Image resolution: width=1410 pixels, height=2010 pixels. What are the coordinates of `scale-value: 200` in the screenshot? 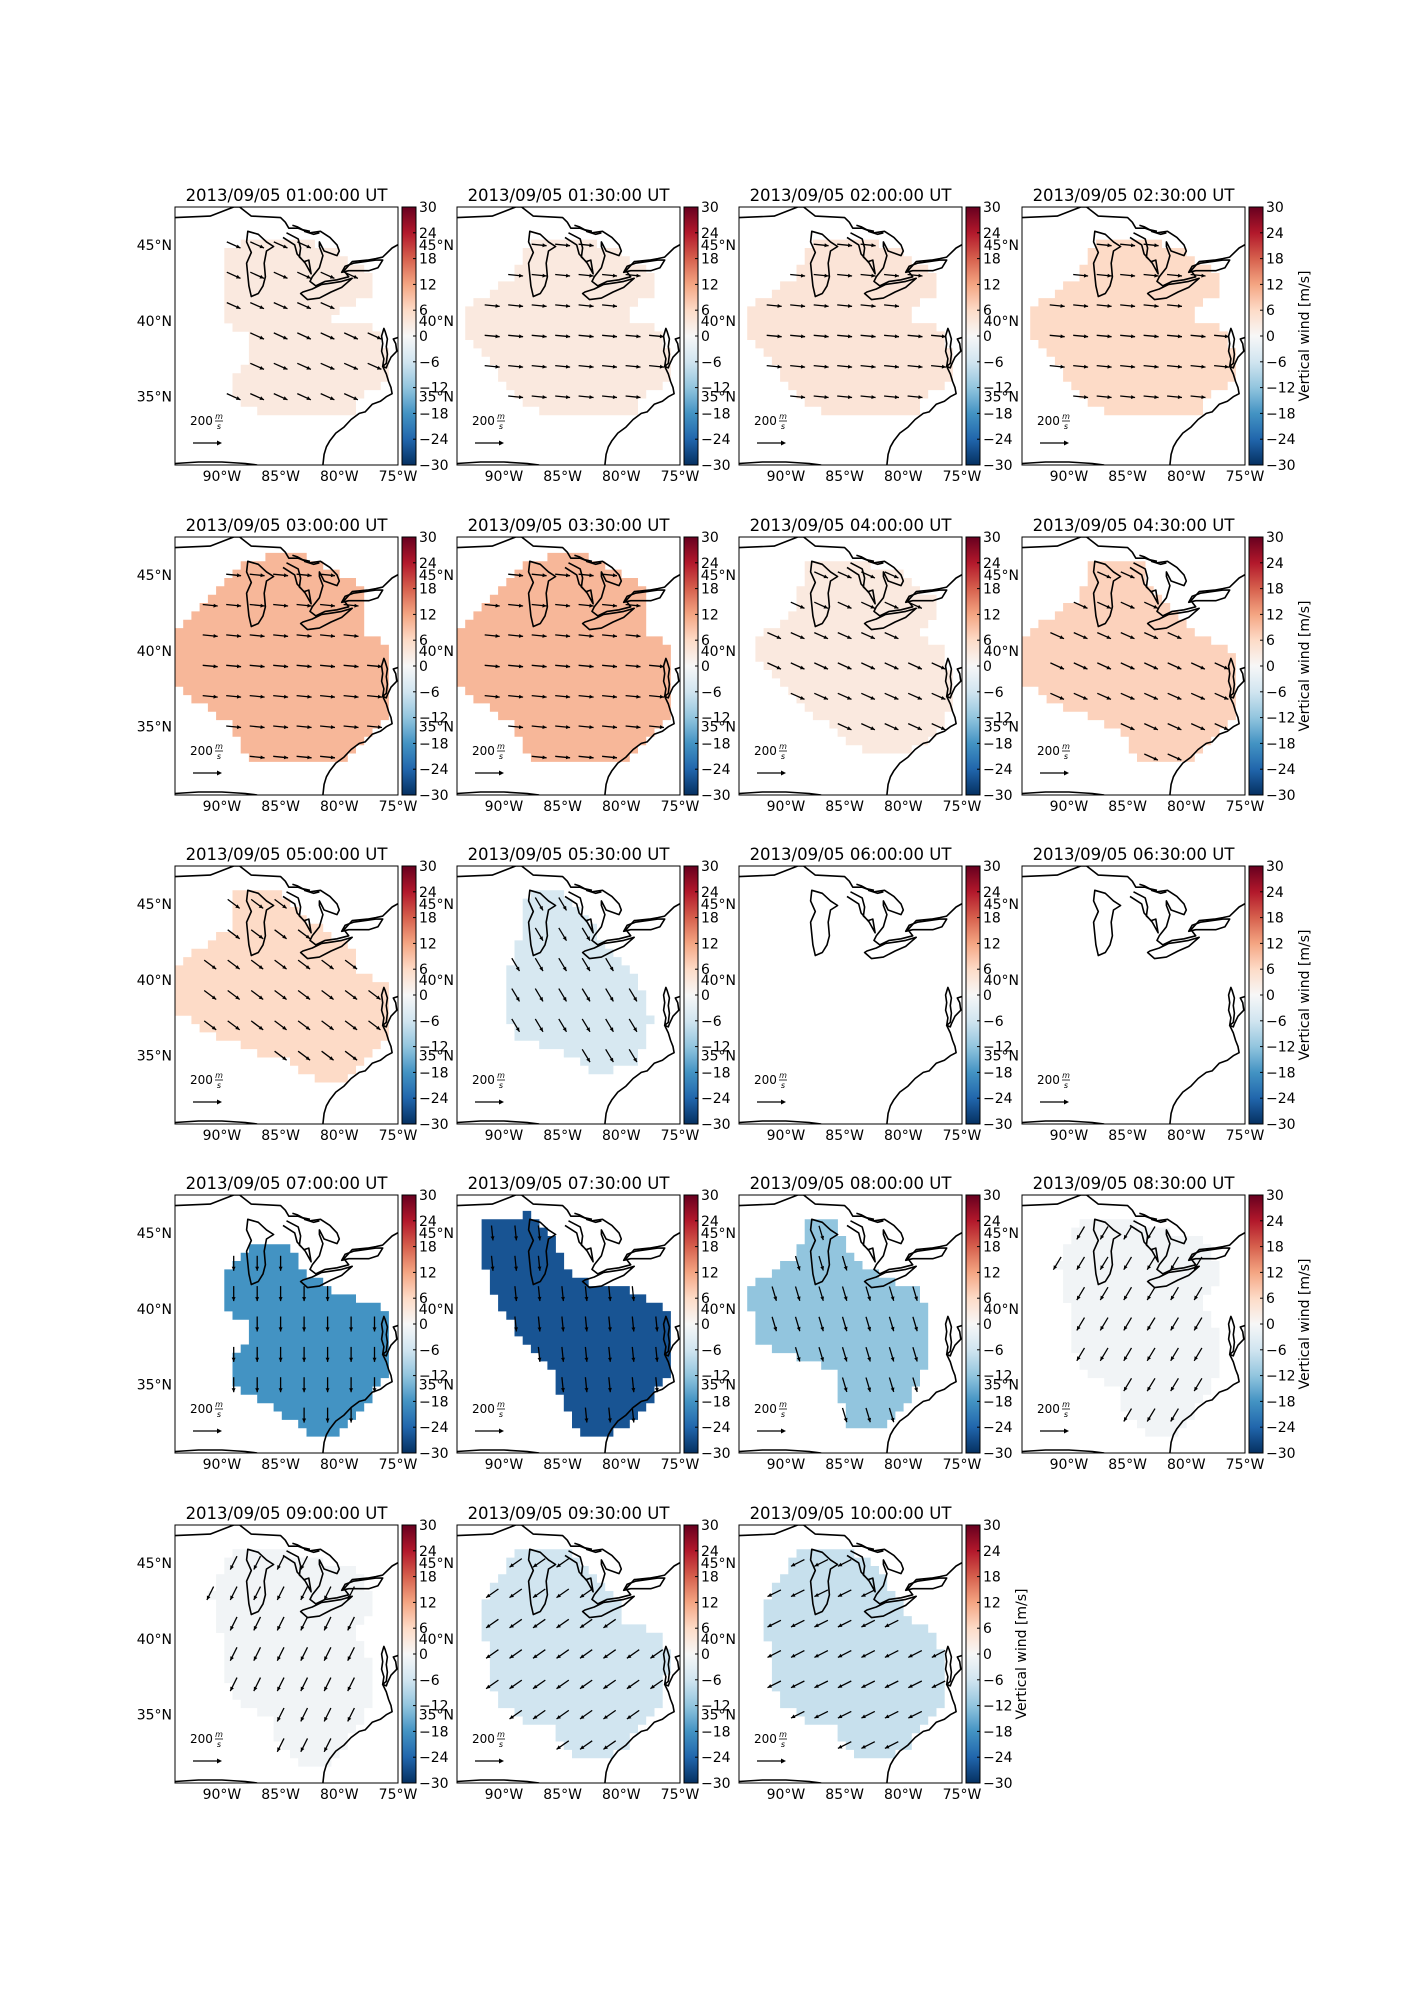 It's located at (765, 1409).